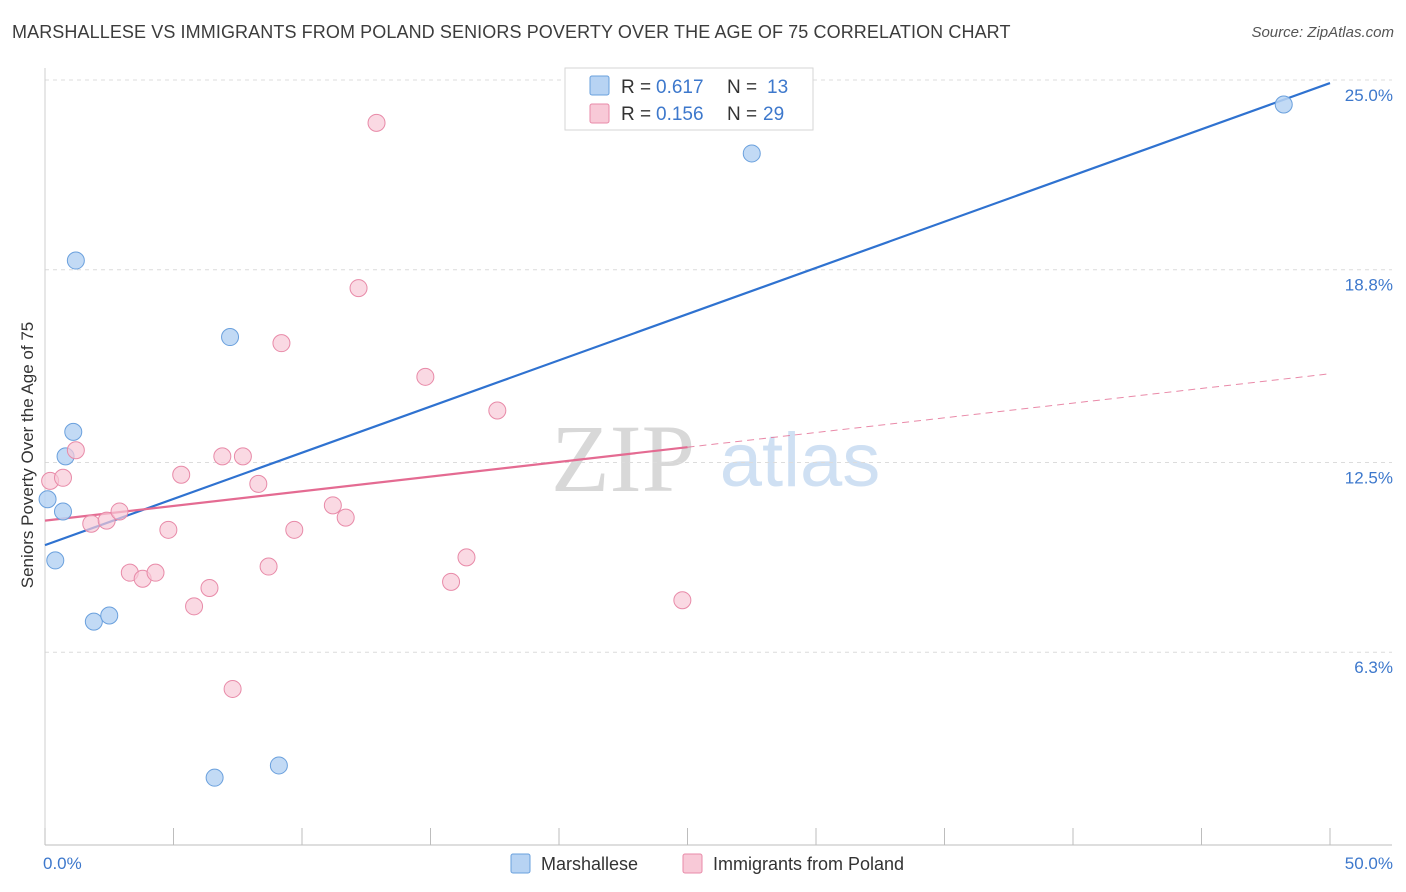 The width and height of the screenshot is (1406, 892). What do you see at coordinates (680, 114) in the screenshot?
I see `legend-r-value: 0.156` at bounding box center [680, 114].